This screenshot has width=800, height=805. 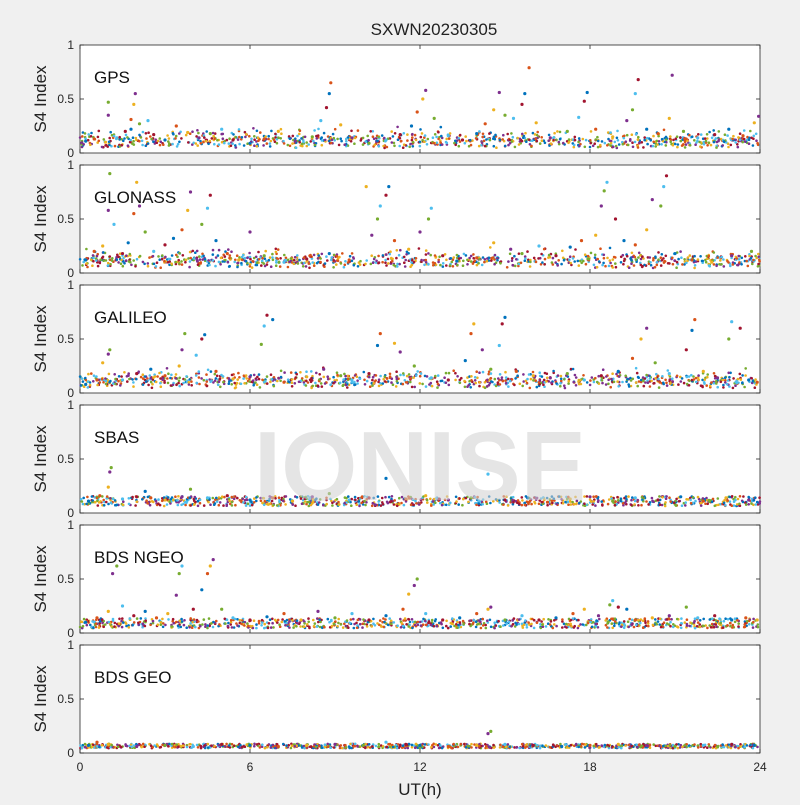 I want to click on y-axis-label: S4 Index, so click(x=40, y=579).